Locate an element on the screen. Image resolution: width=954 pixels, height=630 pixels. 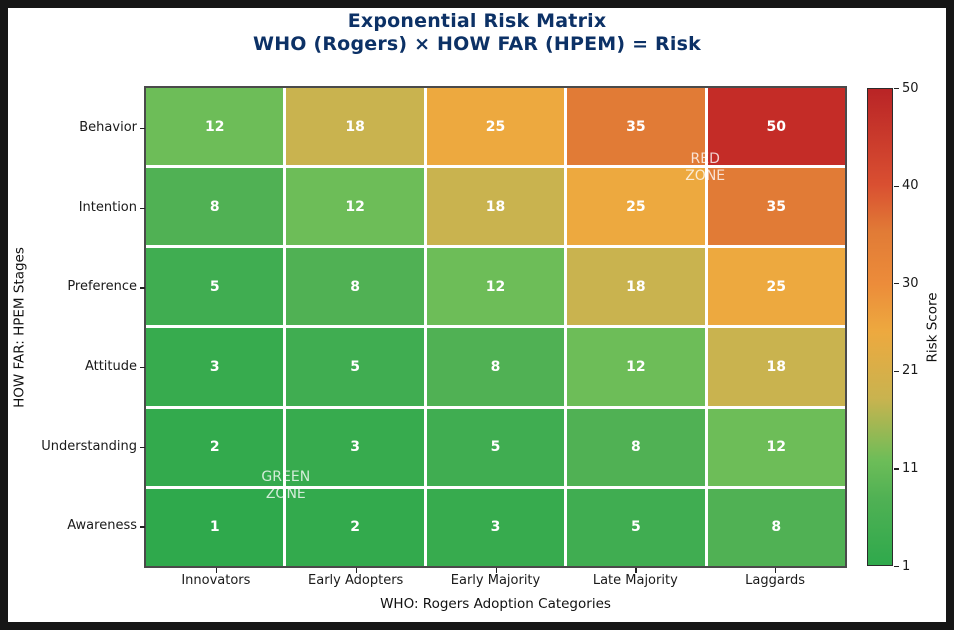
y-tick-label: Intention is located at coordinates (107, 207).